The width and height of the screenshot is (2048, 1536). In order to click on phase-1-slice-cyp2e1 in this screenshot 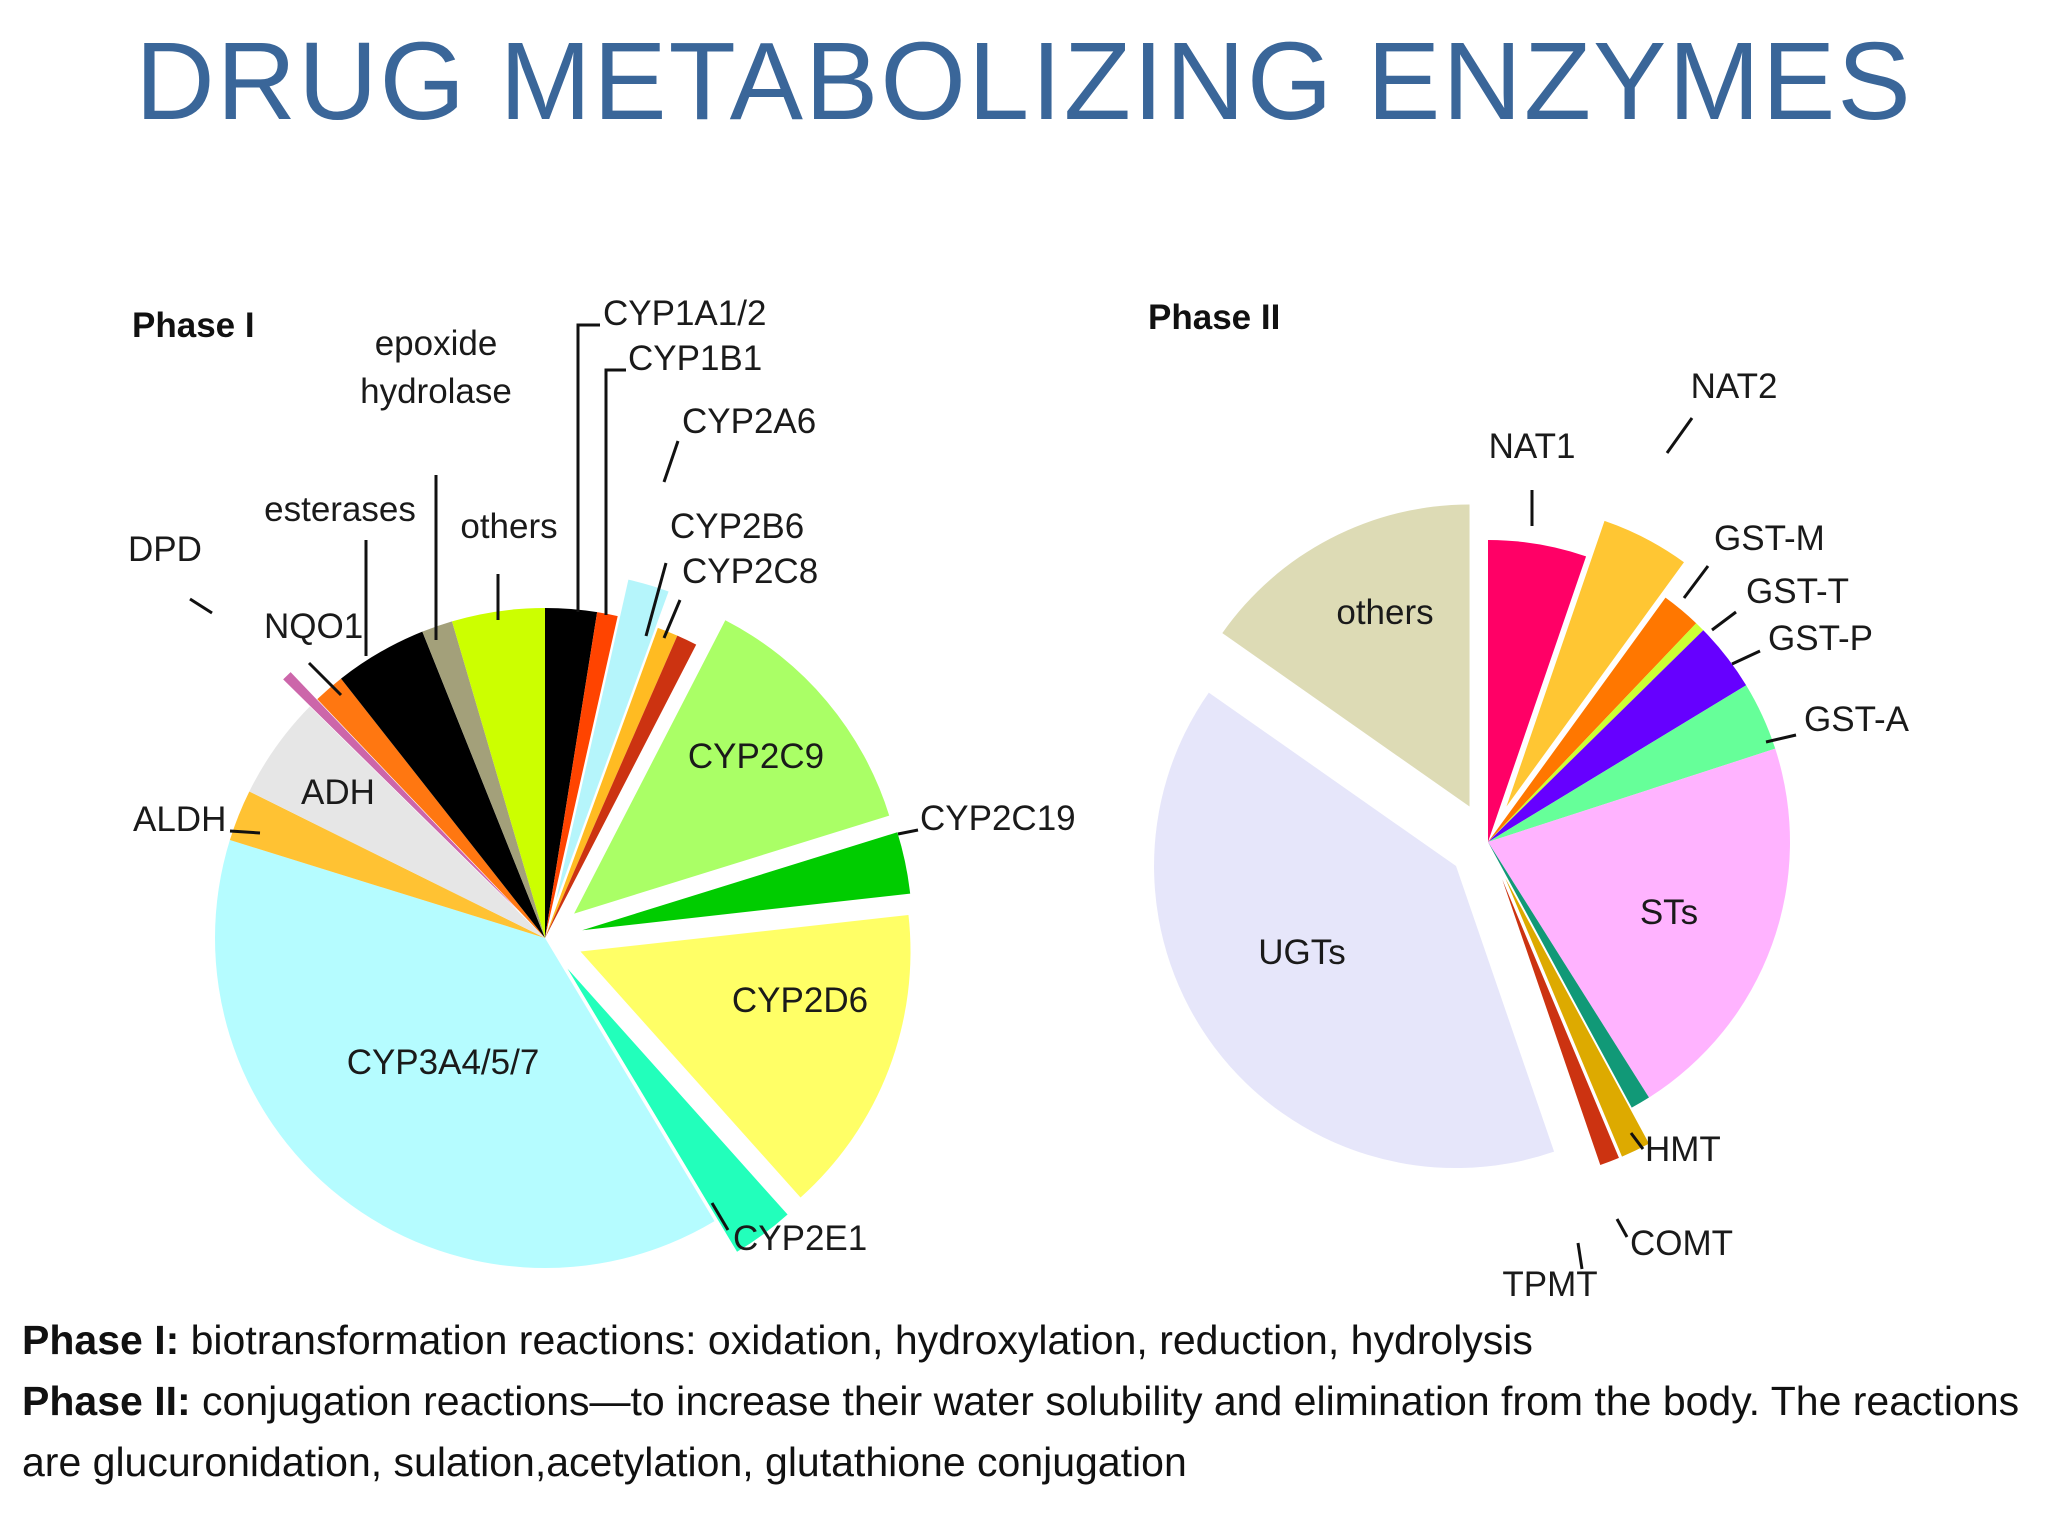, I will do `click(677, 1110)`.